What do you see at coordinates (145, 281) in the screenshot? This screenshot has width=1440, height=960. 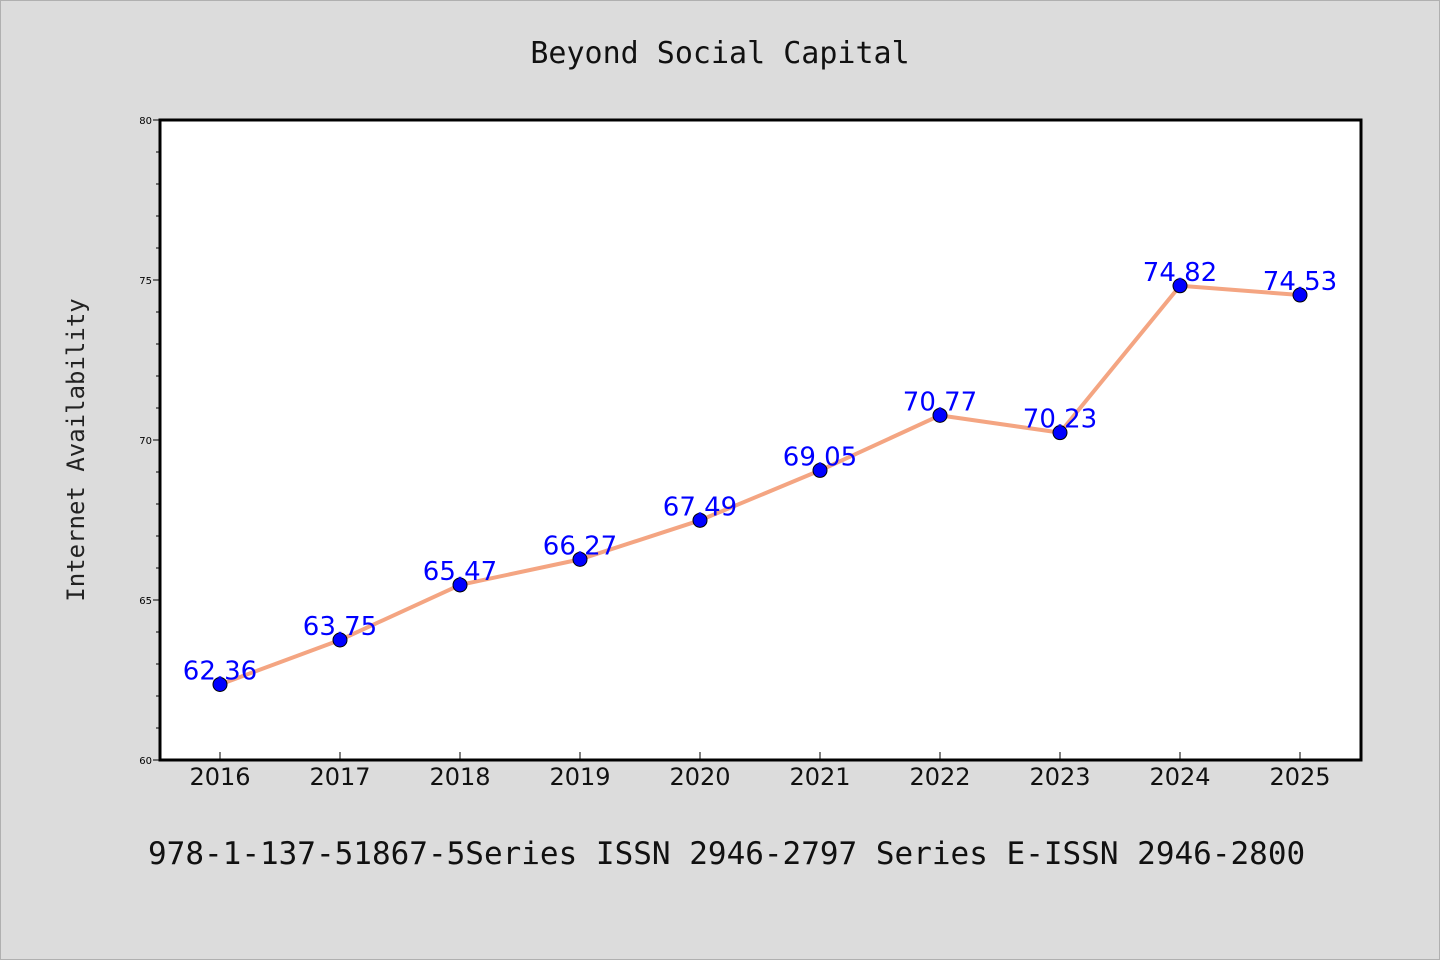 I see `y-tick-label: 75` at bounding box center [145, 281].